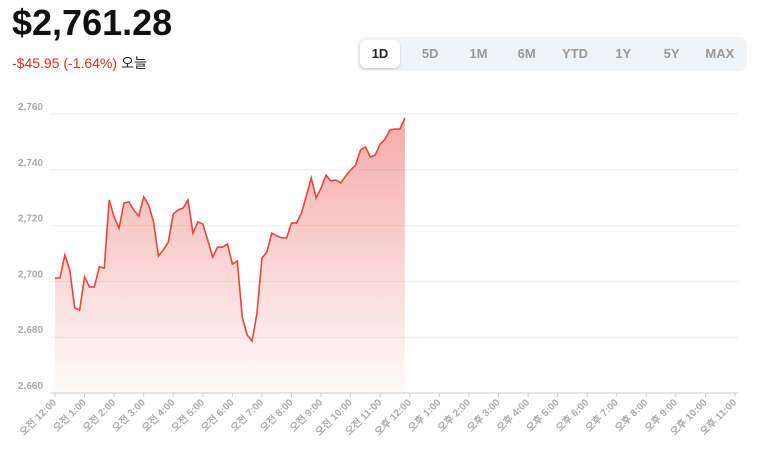  What do you see at coordinates (30, 386) in the screenshot?
I see `y-tick-label: 2,660` at bounding box center [30, 386].